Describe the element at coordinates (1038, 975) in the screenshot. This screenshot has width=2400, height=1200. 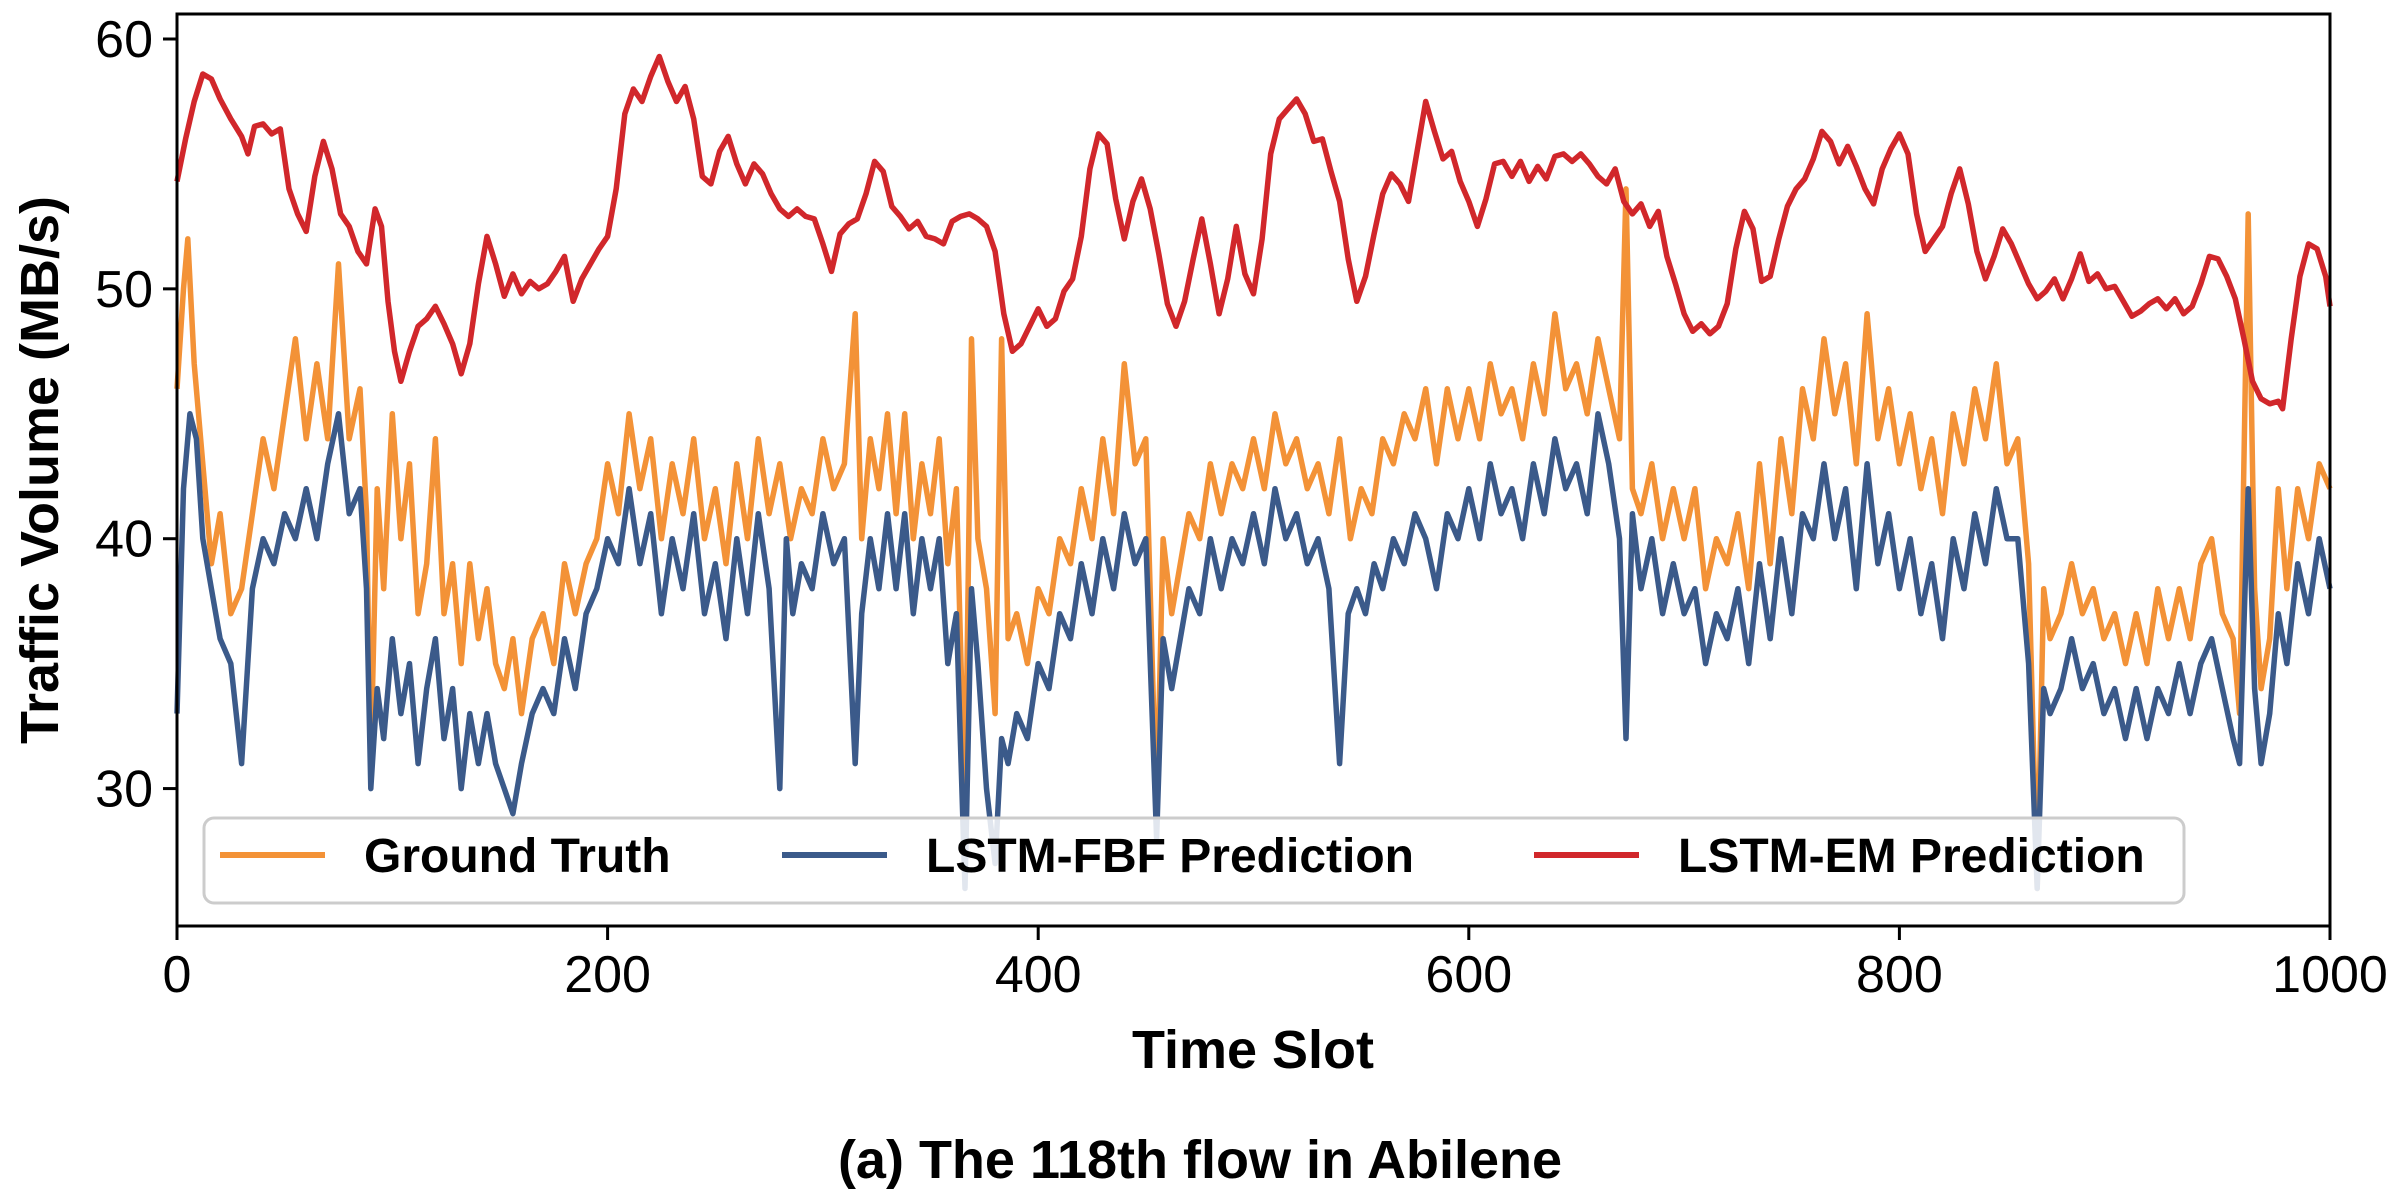
I see `x-tick-label: 400` at that location.